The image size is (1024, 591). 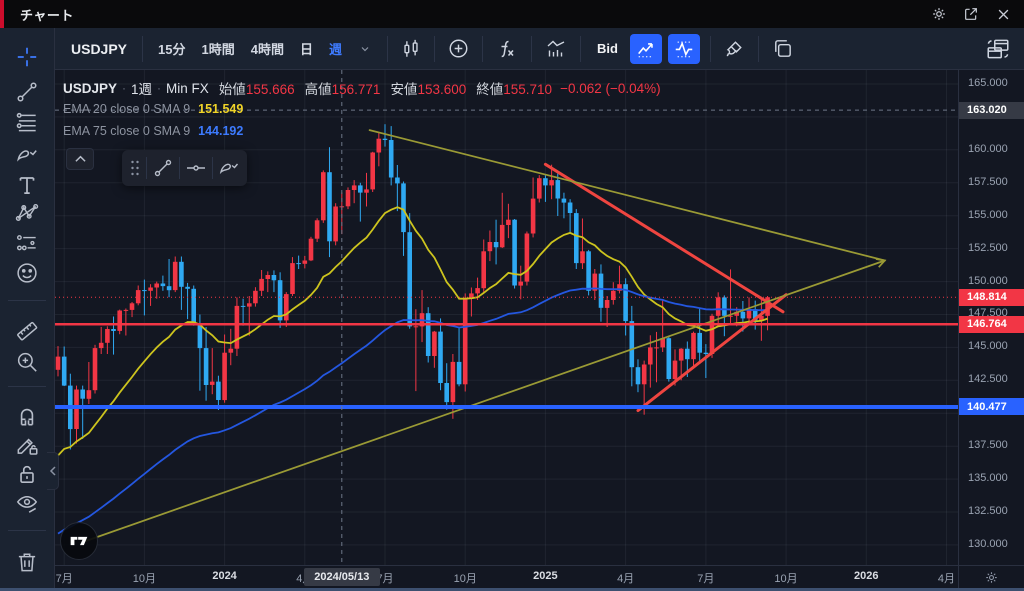 I want to click on level-price-label: 146.764, so click(x=991, y=324).